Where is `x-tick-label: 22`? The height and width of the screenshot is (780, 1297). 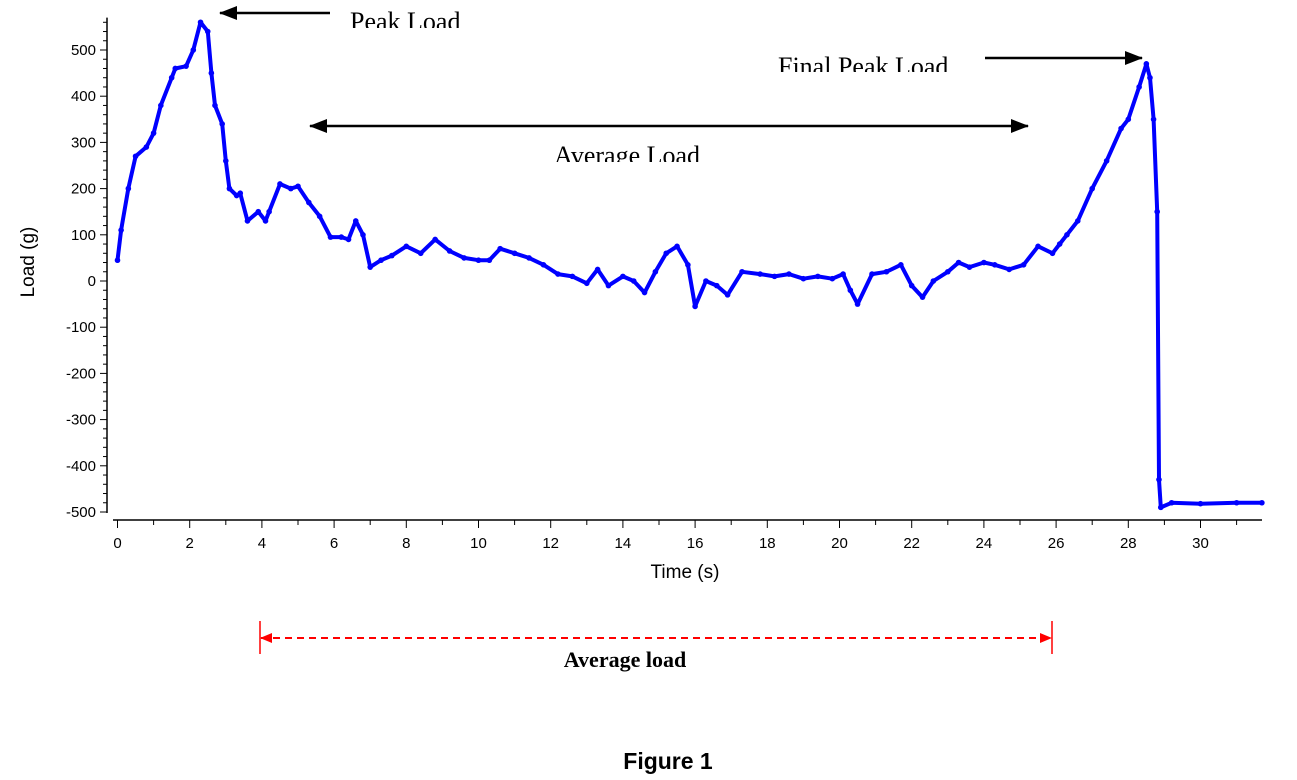 x-tick-label: 22 is located at coordinates (911, 543).